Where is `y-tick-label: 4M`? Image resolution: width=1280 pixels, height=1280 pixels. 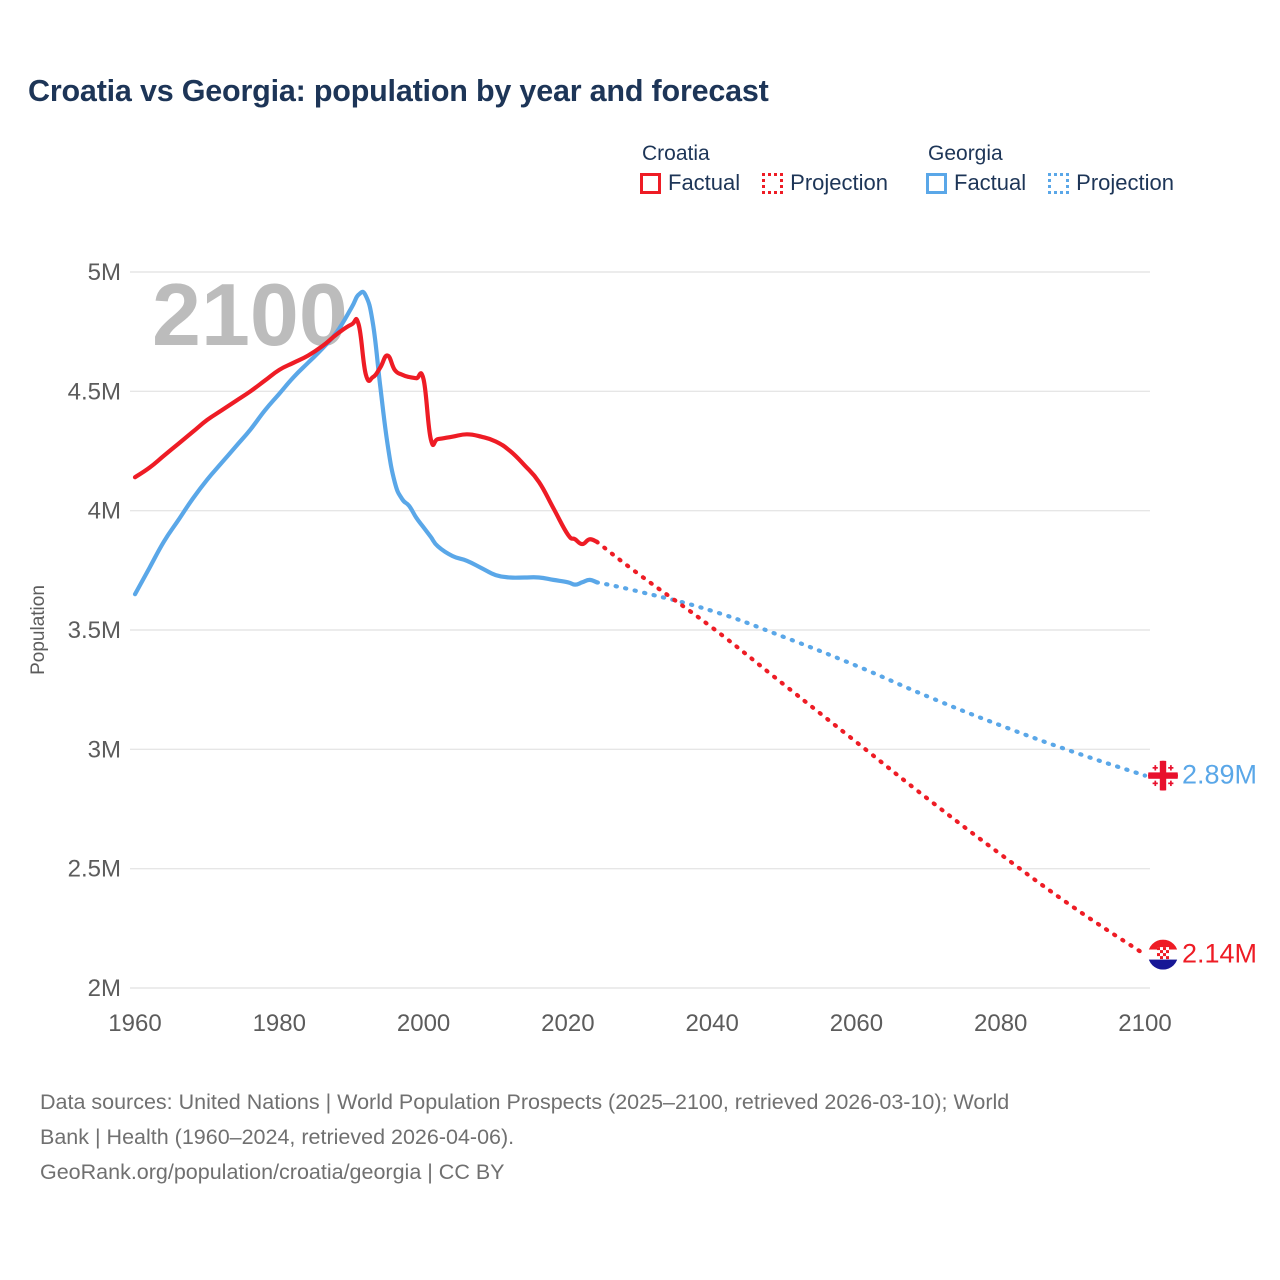
y-tick-label: 4M is located at coordinates (104, 511).